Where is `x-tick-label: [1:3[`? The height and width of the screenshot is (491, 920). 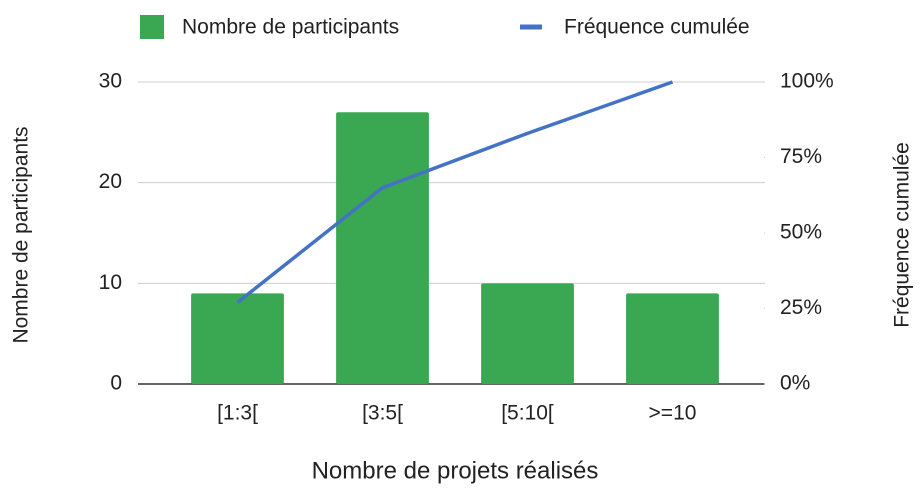
x-tick-label: [1:3[ is located at coordinates (237, 413).